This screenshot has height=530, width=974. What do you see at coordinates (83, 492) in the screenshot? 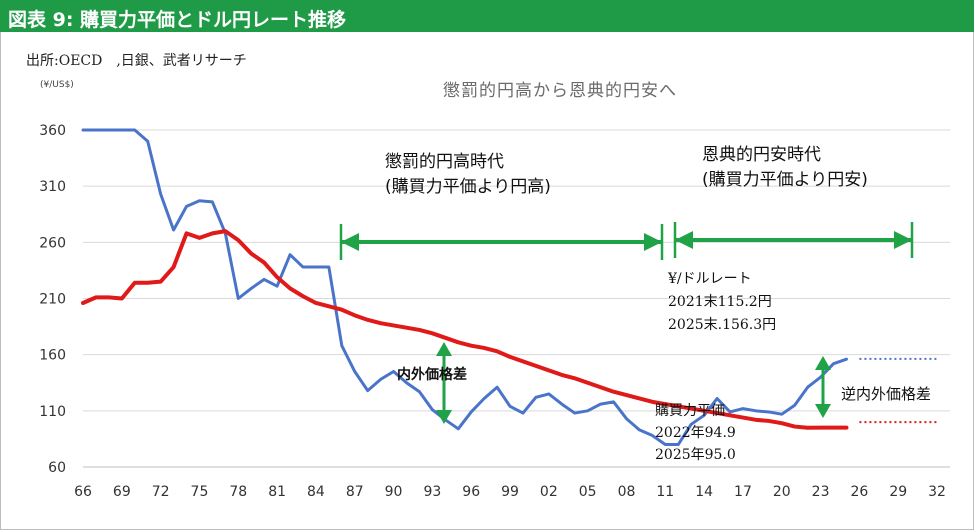
I see `x-tick-label: 66` at bounding box center [83, 492].